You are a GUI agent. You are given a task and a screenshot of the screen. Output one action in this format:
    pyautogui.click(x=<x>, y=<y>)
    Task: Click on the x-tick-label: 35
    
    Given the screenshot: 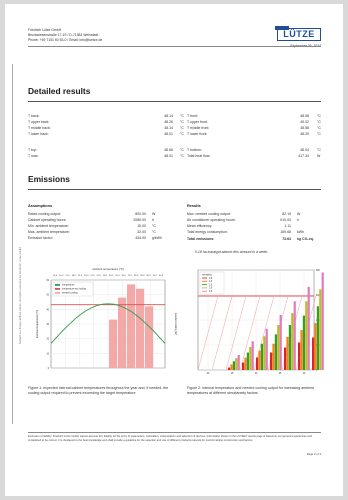 What is the action you would take?
    pyautogui.click(x=280, y=374)
    